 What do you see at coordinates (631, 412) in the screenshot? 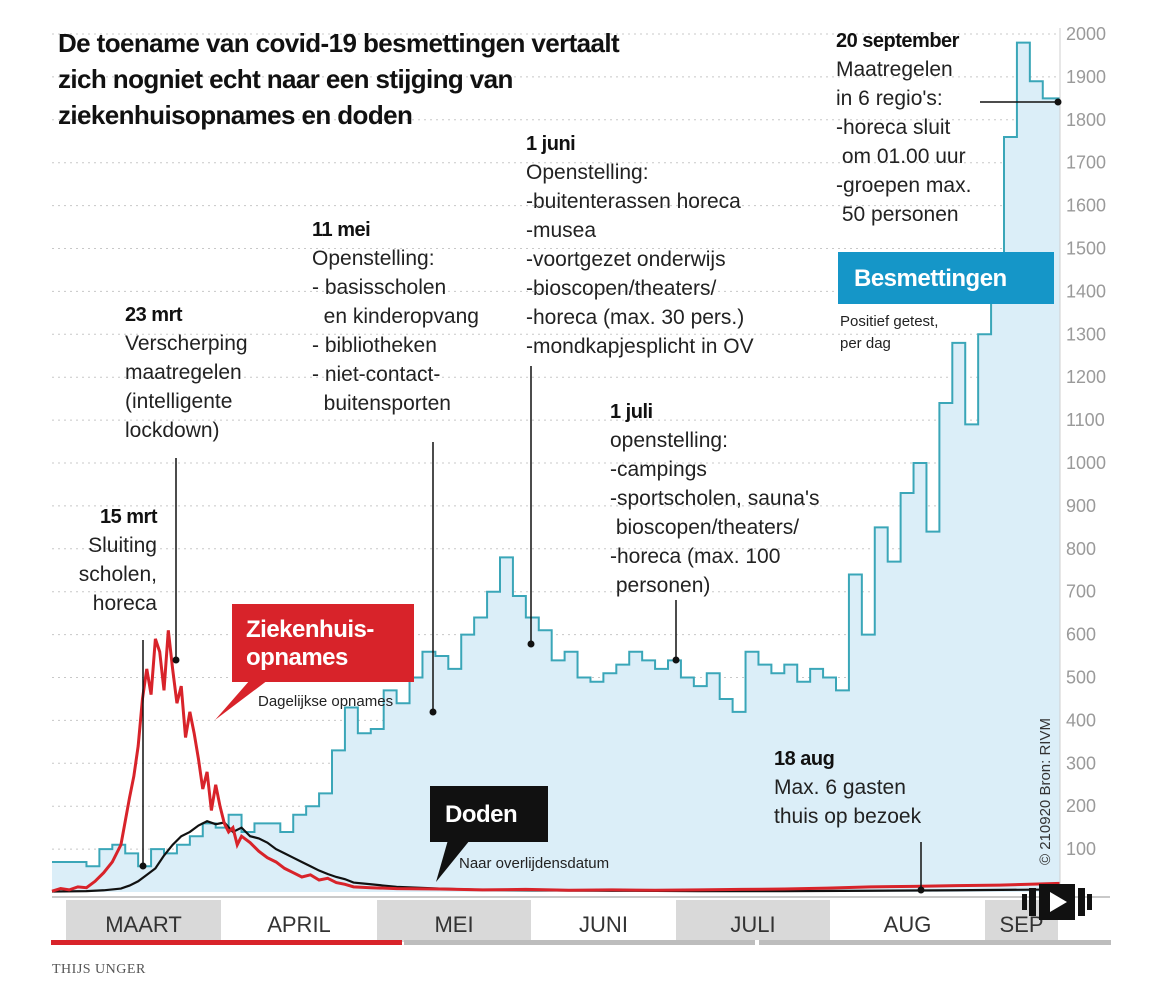
I see `annotation-head: 1 juli` at bounding box center [631, 412].